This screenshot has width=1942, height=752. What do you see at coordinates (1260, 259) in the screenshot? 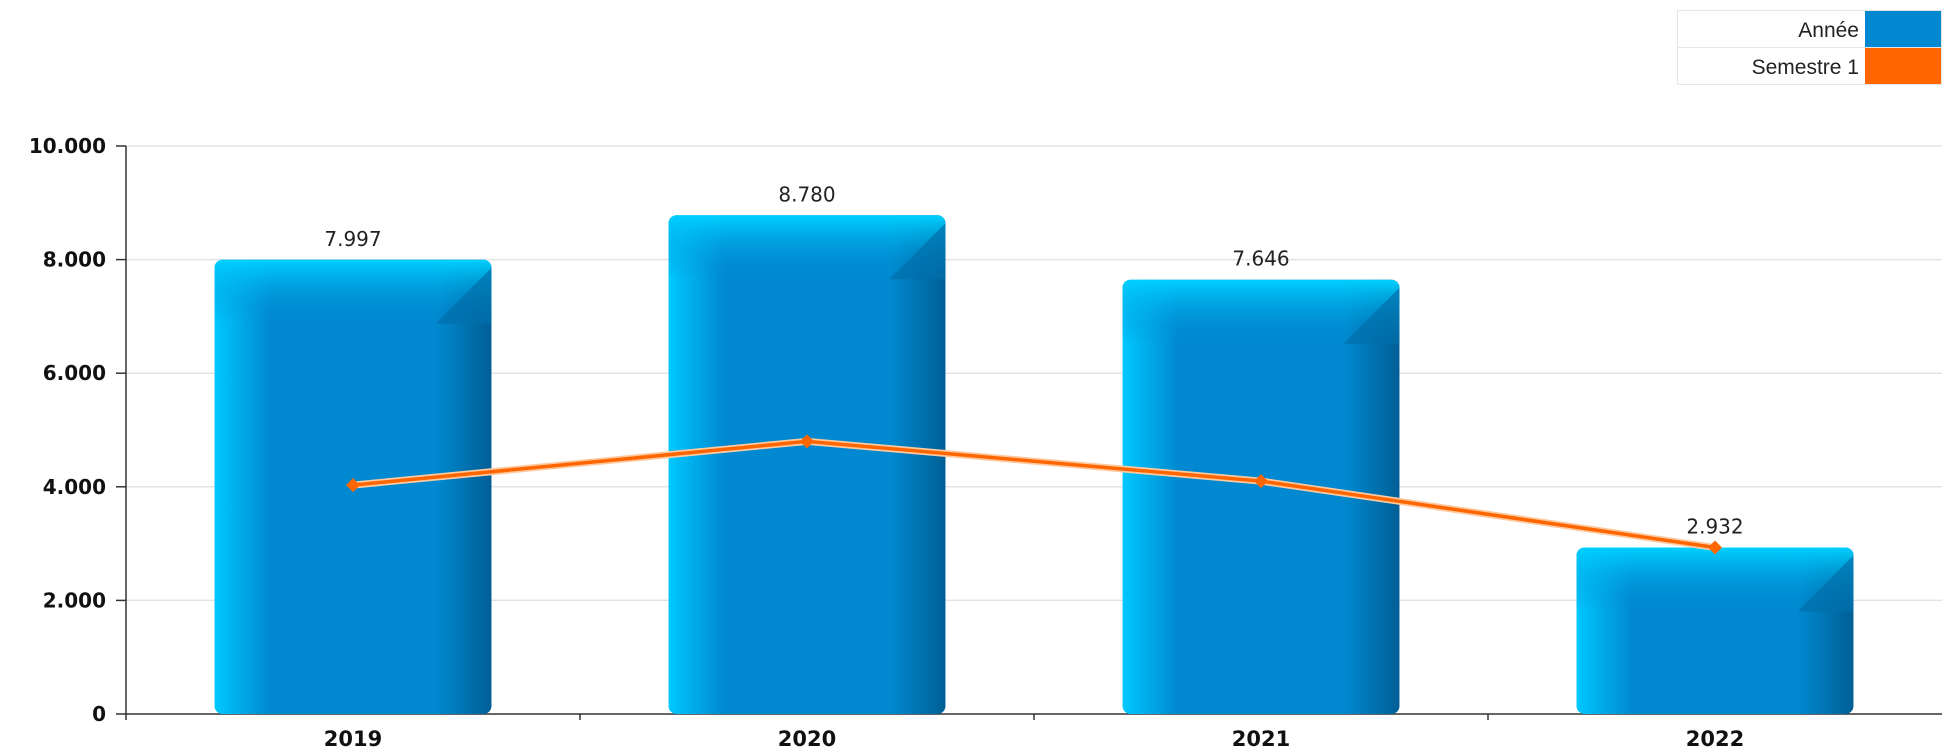
I see `bar-data-label: 7.646` at bounding box center [1260, 259].